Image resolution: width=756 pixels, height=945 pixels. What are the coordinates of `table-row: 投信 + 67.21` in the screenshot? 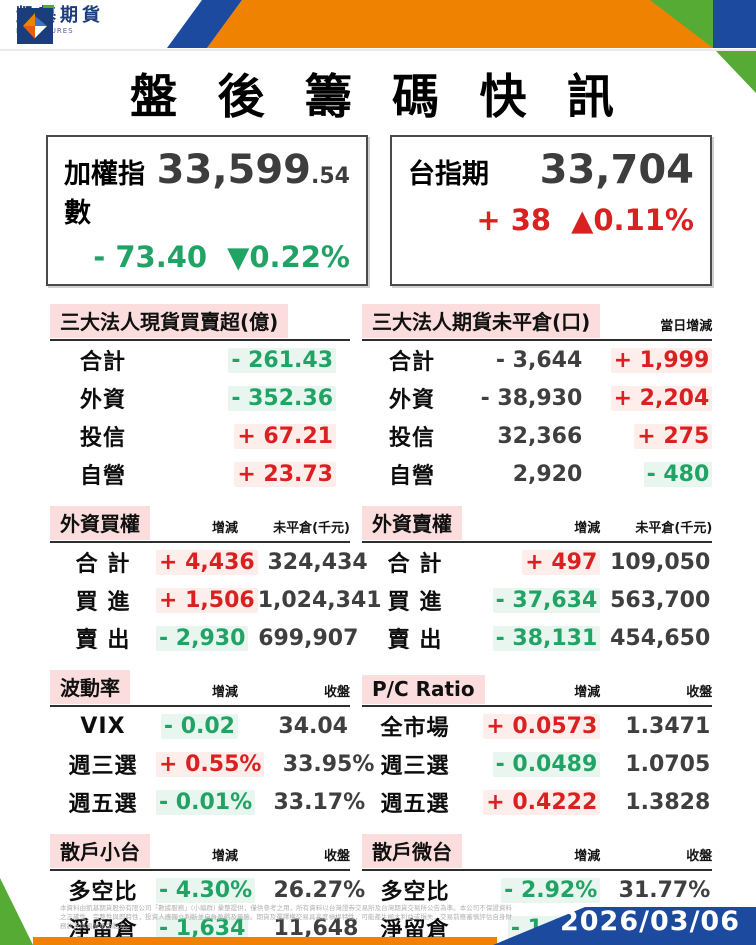 It's located at (200, 436).